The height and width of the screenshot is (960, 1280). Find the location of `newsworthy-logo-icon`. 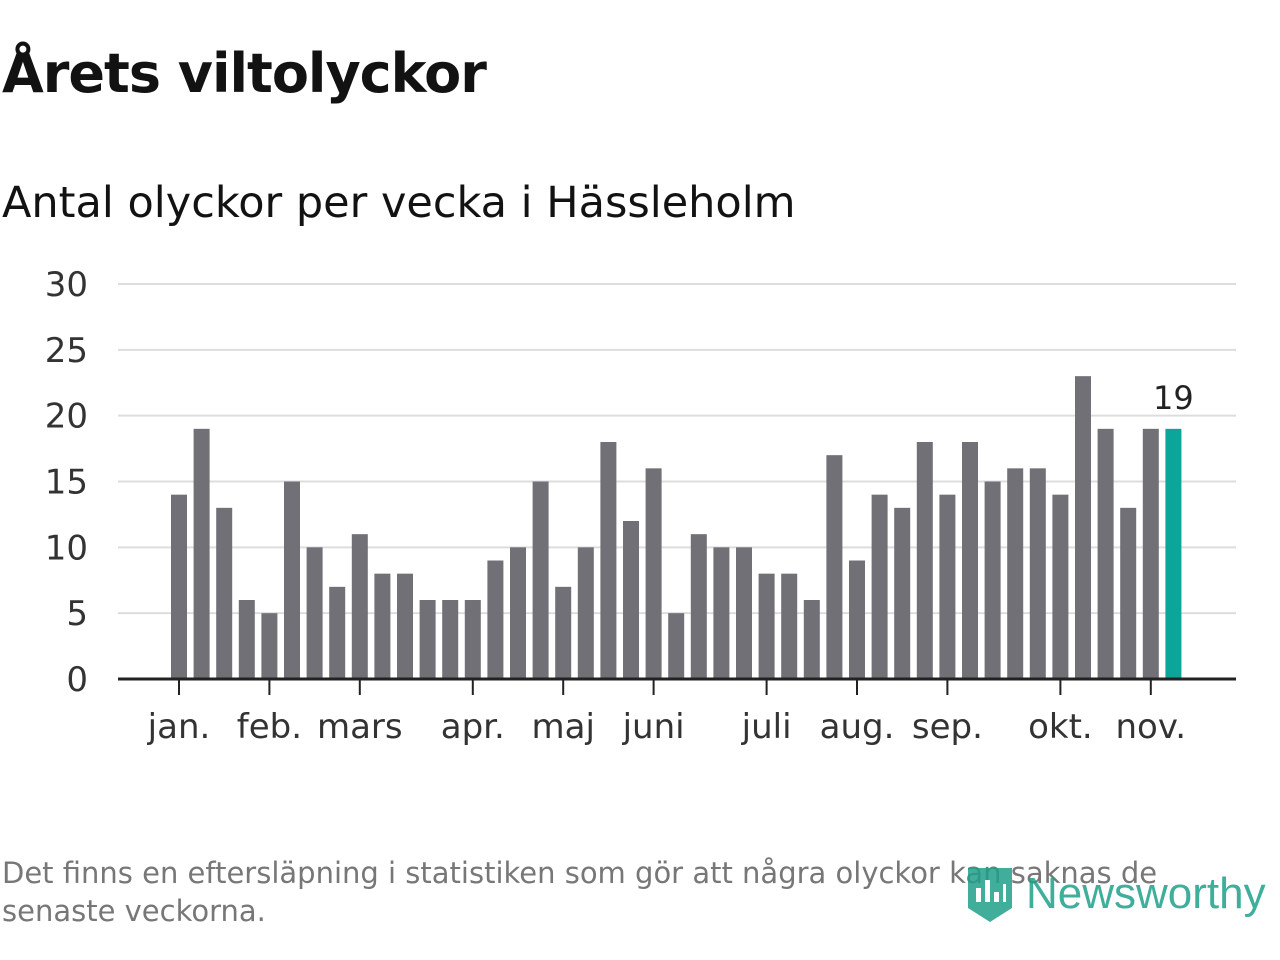

newsworthy-logo-icon is located at coordinates (990, 895).